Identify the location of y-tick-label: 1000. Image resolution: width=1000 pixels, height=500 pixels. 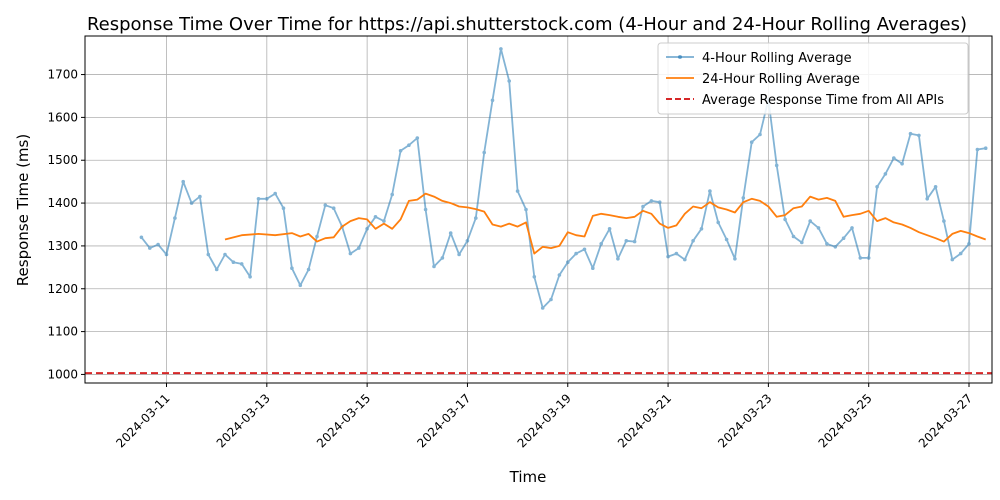
(62, 374).